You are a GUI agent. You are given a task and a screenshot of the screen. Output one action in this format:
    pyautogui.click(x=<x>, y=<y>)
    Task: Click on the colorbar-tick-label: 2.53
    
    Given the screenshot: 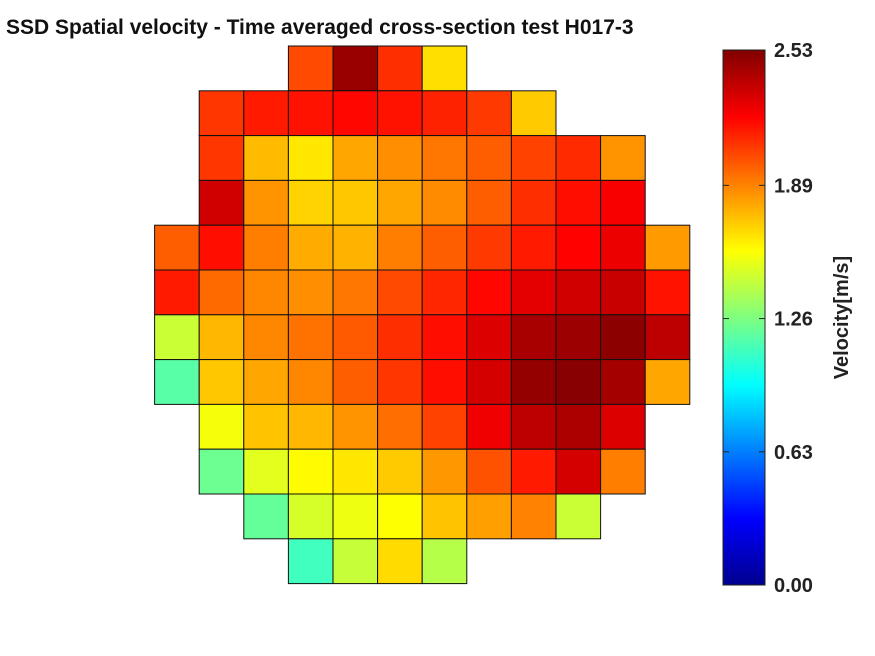 What is the action you would take?
    pyautogui.click(x=793, y=51)
    